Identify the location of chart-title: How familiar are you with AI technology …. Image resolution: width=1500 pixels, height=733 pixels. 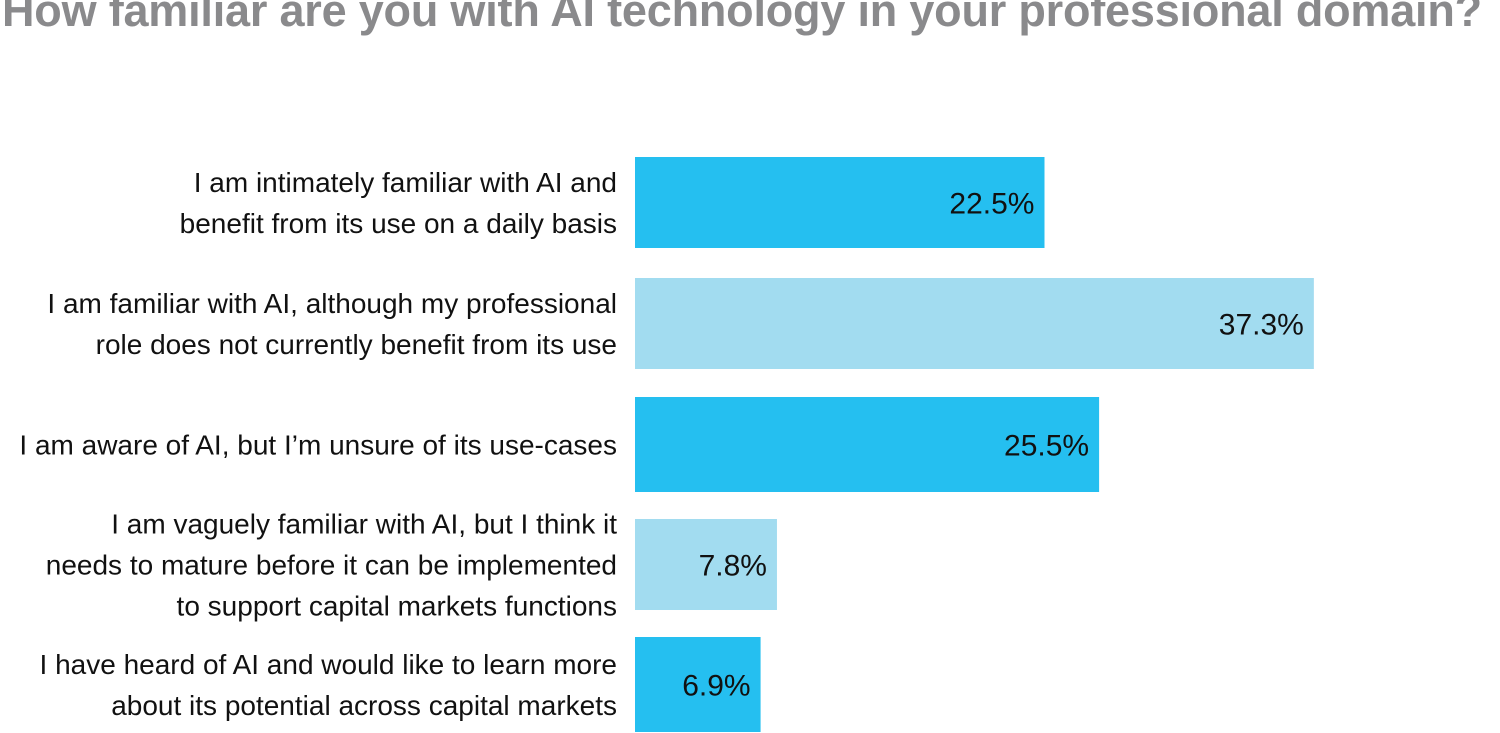
(742, 18).